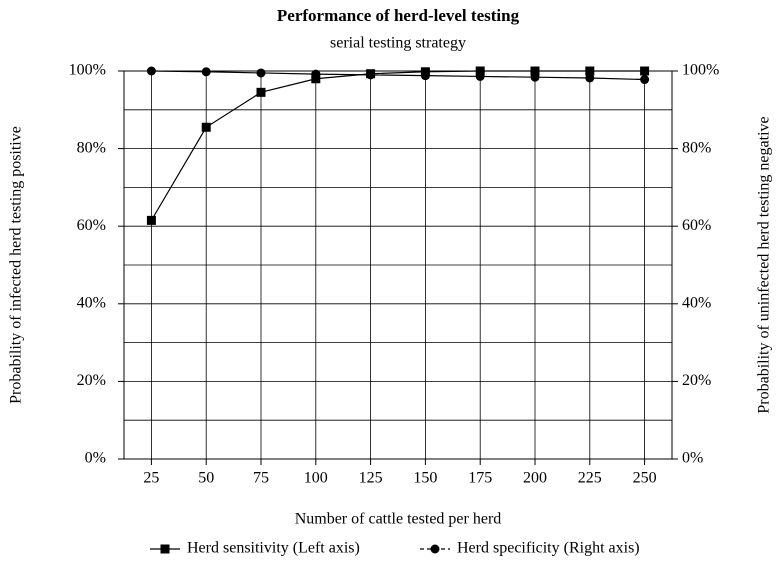 This screenshot has height=574, width=781. What do you see at coordinates (692, 458) in the screenshot?
I see `y2-tick-label: 0%` at bounding box center [692, 458].